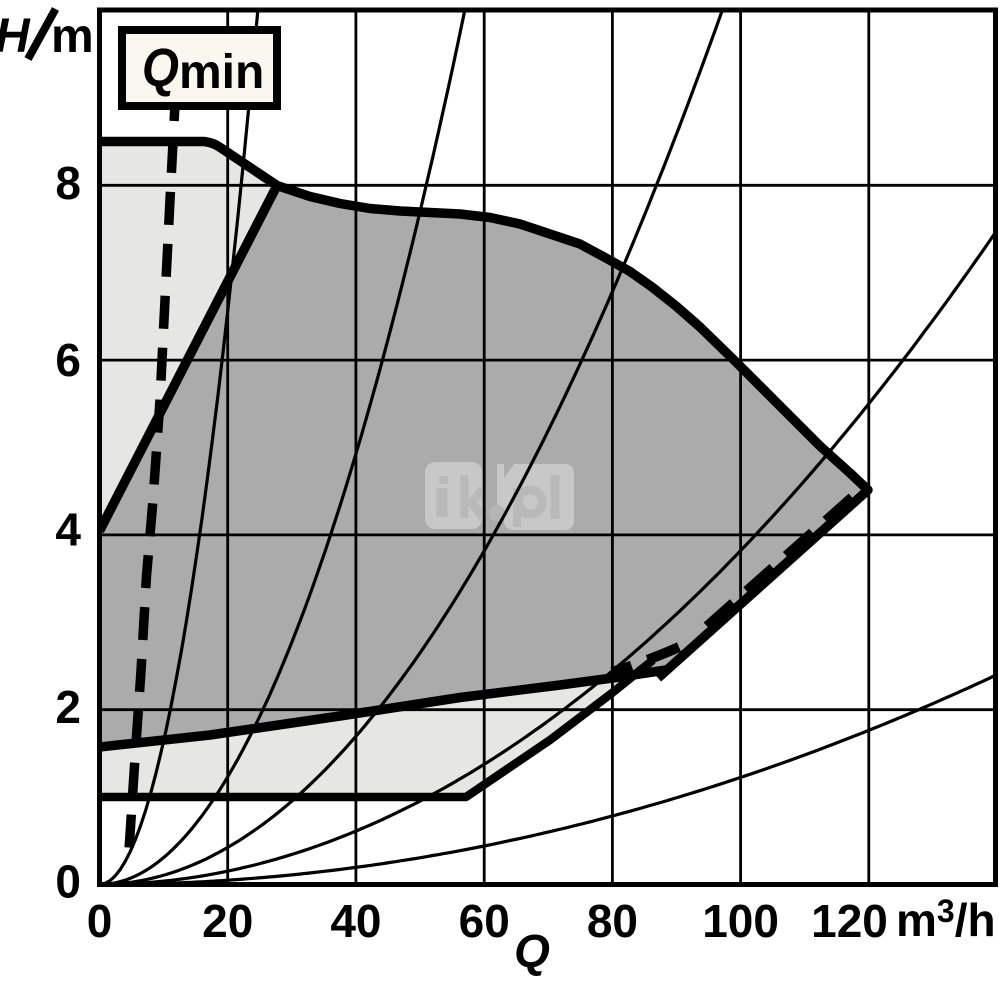  I want to click on svg-text: 100, so click(740, 921).